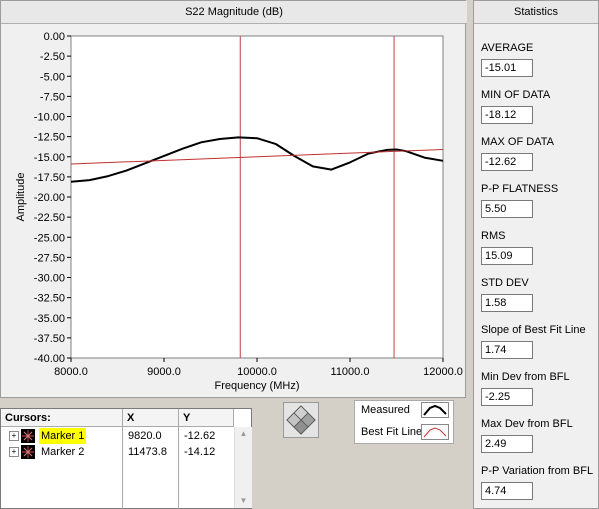  I want to click on y-tick-label: -17.50, so click(49, 178).